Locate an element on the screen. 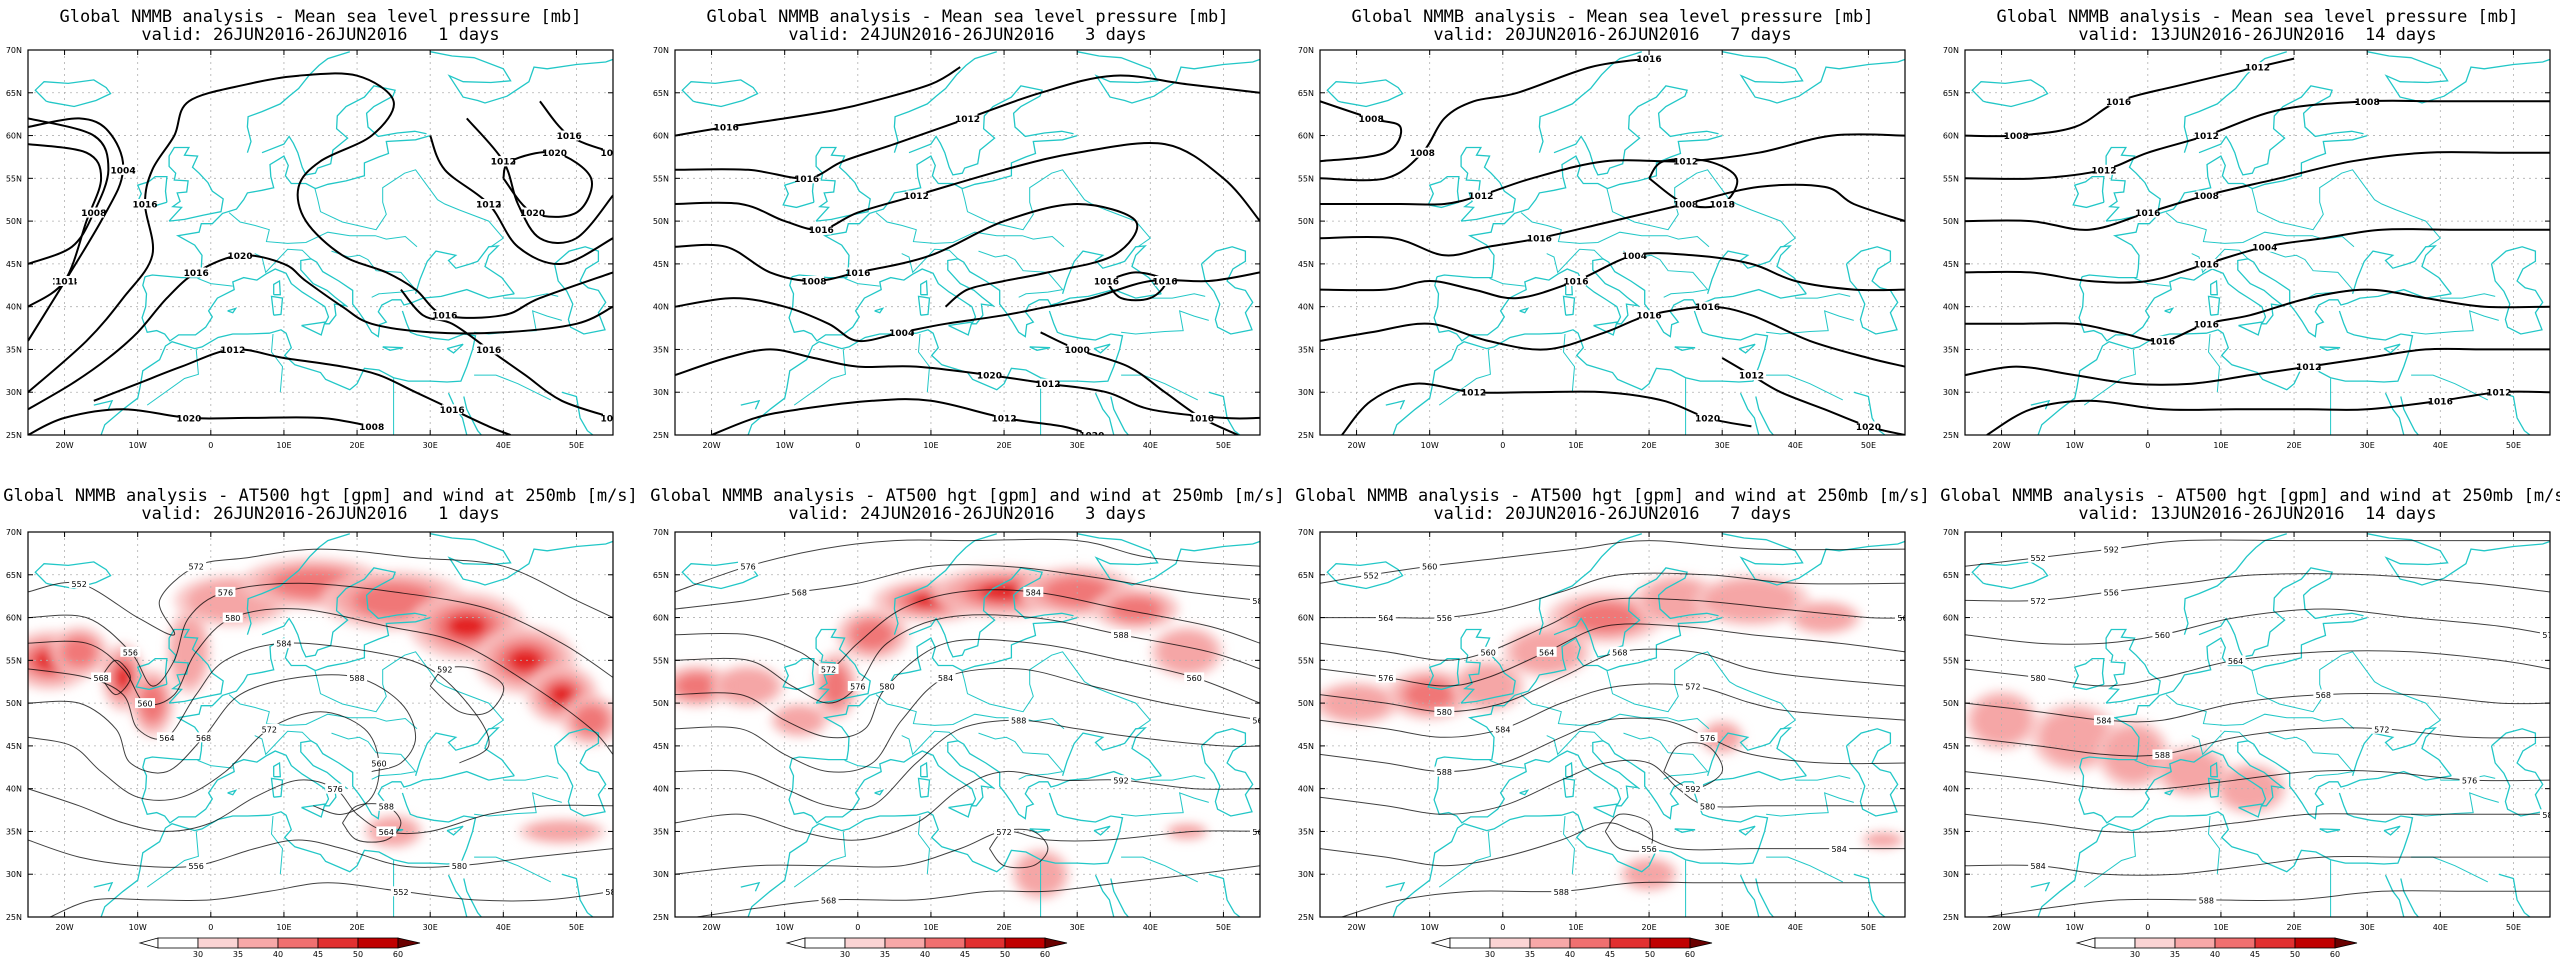 This screenshot has height=960, width=2560. colorbar-tick-label: 60 is located at coordinates (2335, 954).